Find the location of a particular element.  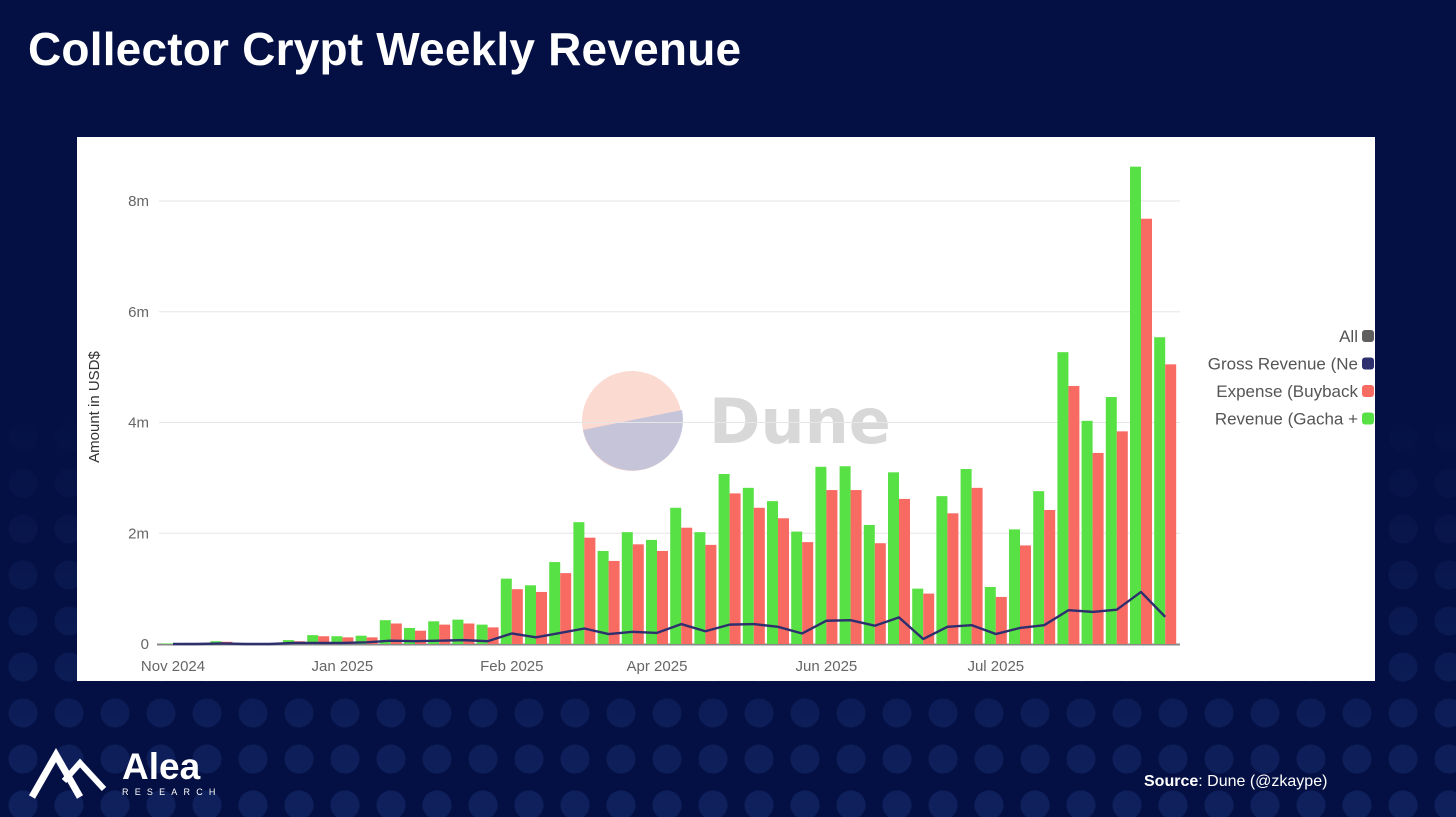

brand-subtitle: RESEARCH is located at coordinates (172, 792).